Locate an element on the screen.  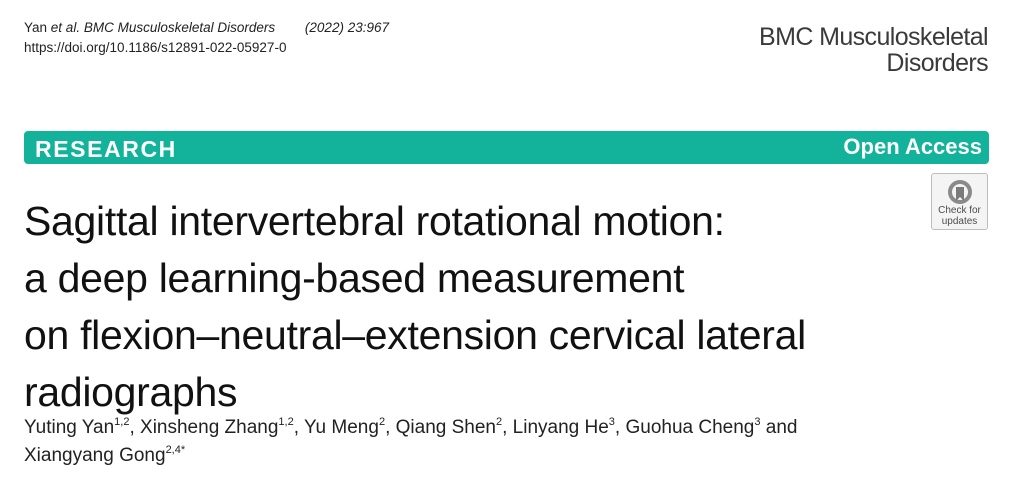
check-for-updates-badge: Check for updates is located at coordinates (959, 201).